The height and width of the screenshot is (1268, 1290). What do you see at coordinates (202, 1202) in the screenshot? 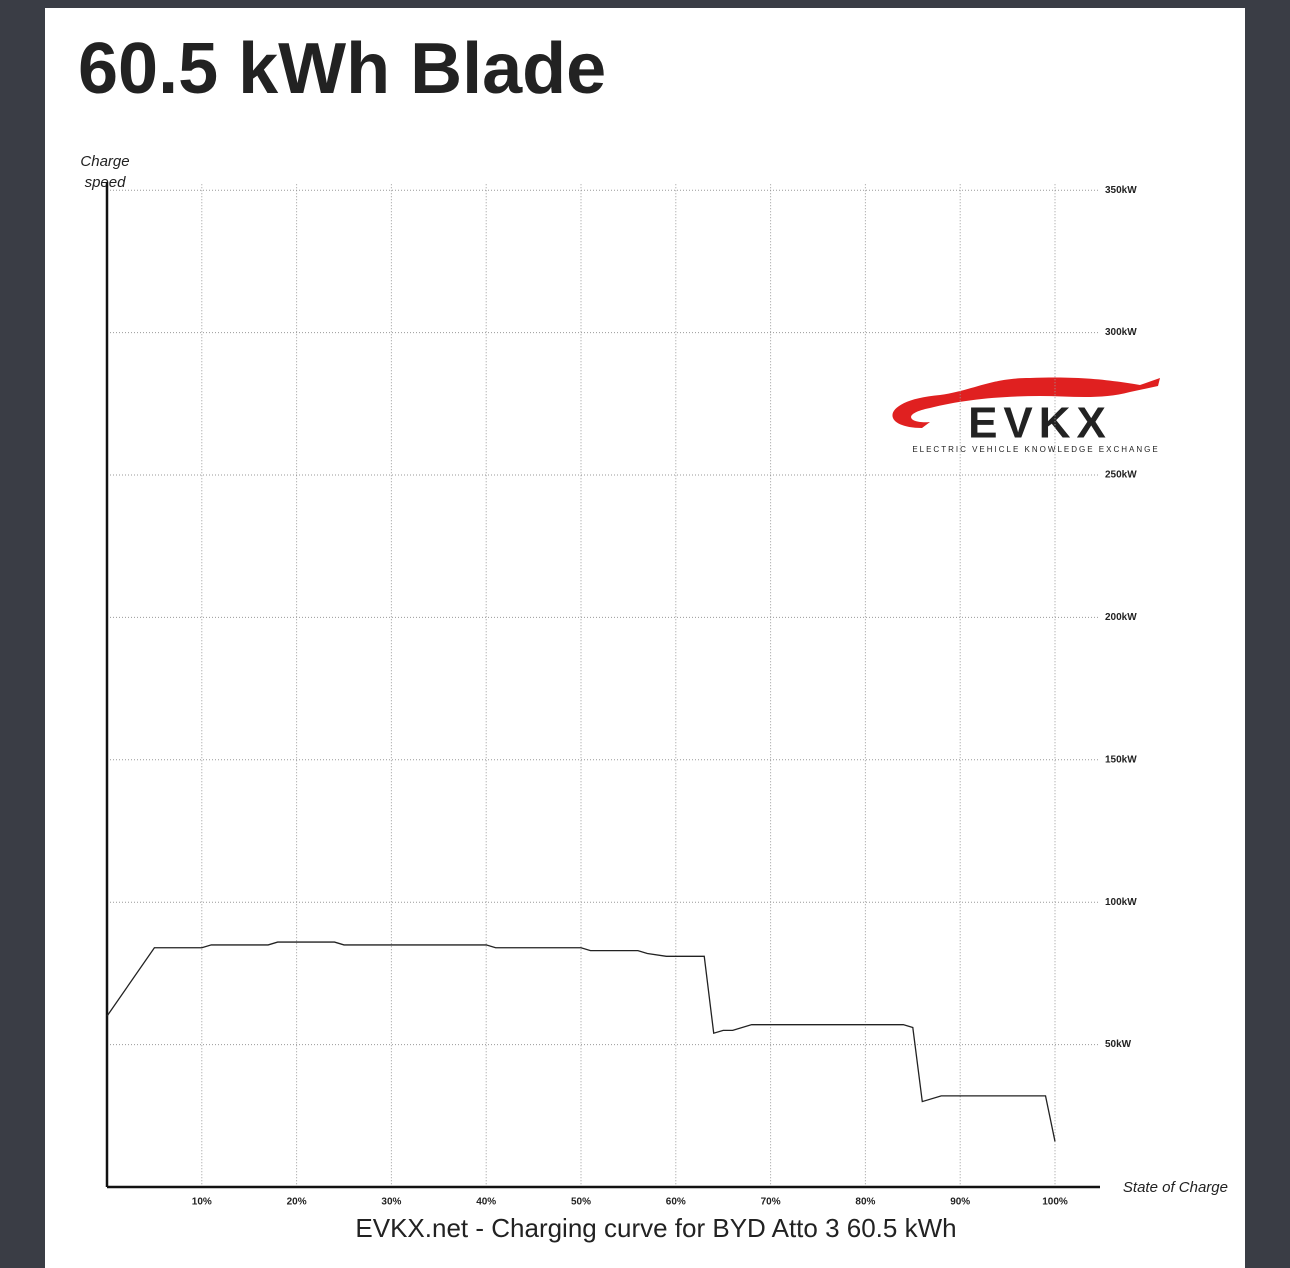
I see `x-tick-label: 10%` at bounding box center [202, 1202].